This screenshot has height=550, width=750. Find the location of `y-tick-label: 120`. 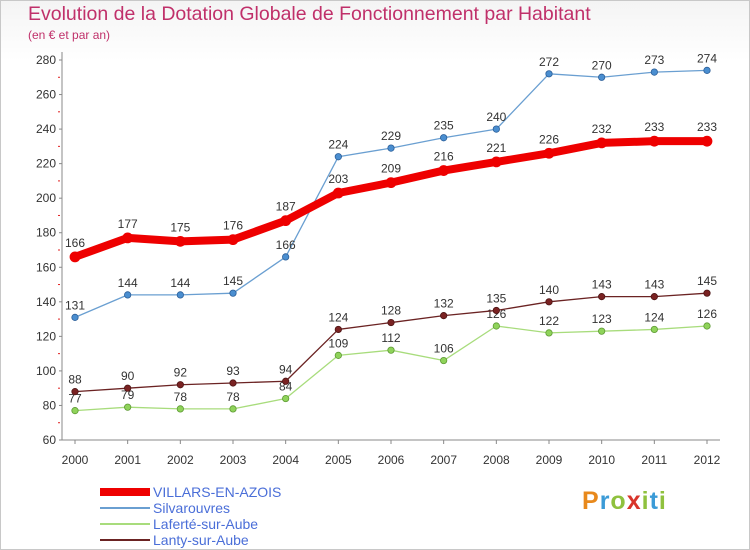

y-tick-label: 120 is located at coordinates (46, 336).